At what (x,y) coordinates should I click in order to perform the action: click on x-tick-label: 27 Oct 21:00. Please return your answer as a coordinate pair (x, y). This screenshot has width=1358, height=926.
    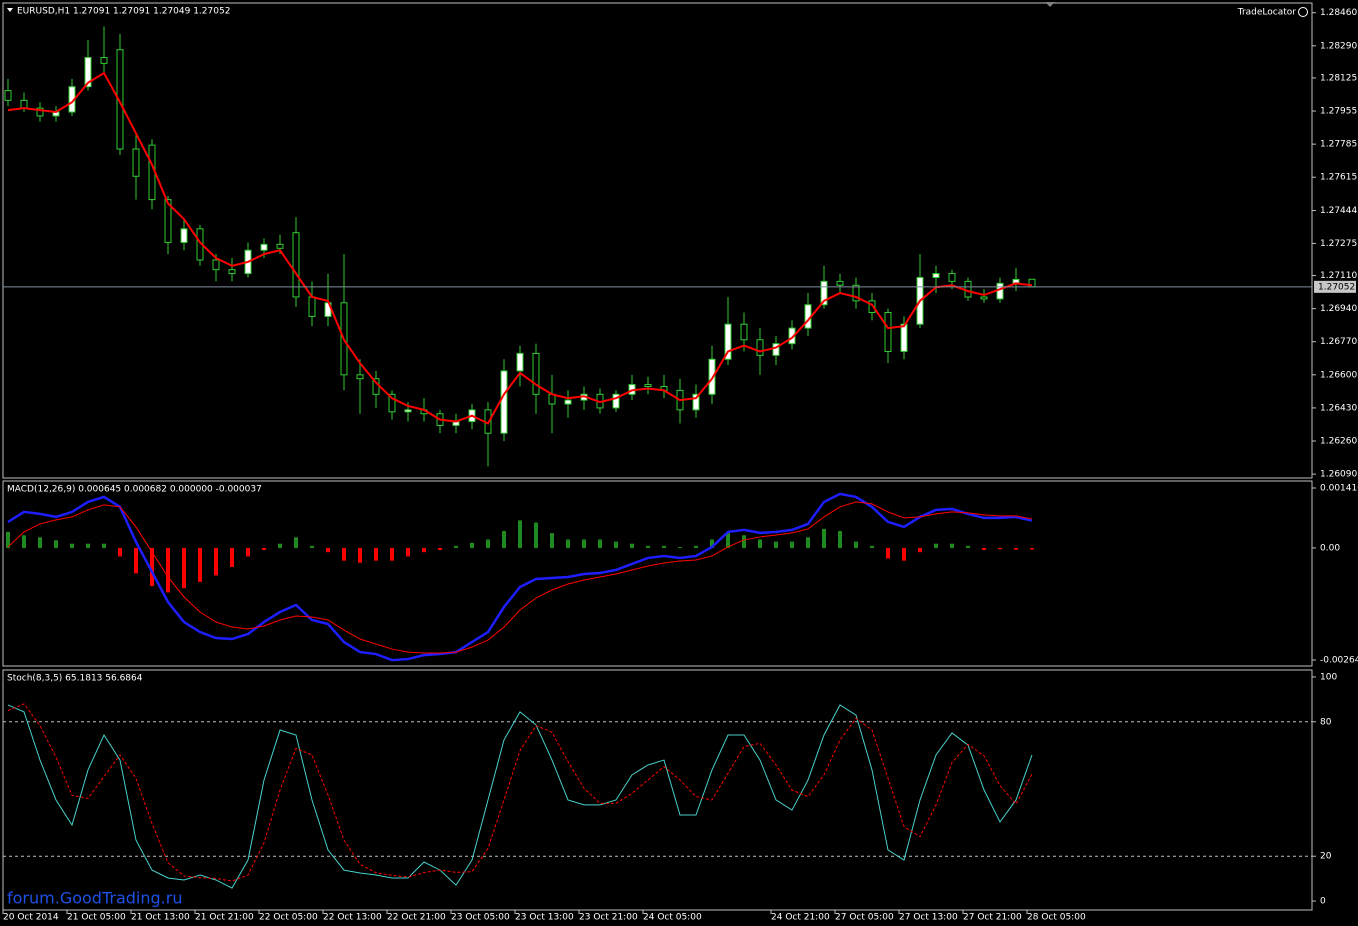
    Looking at the image, I should click on (992, 918).